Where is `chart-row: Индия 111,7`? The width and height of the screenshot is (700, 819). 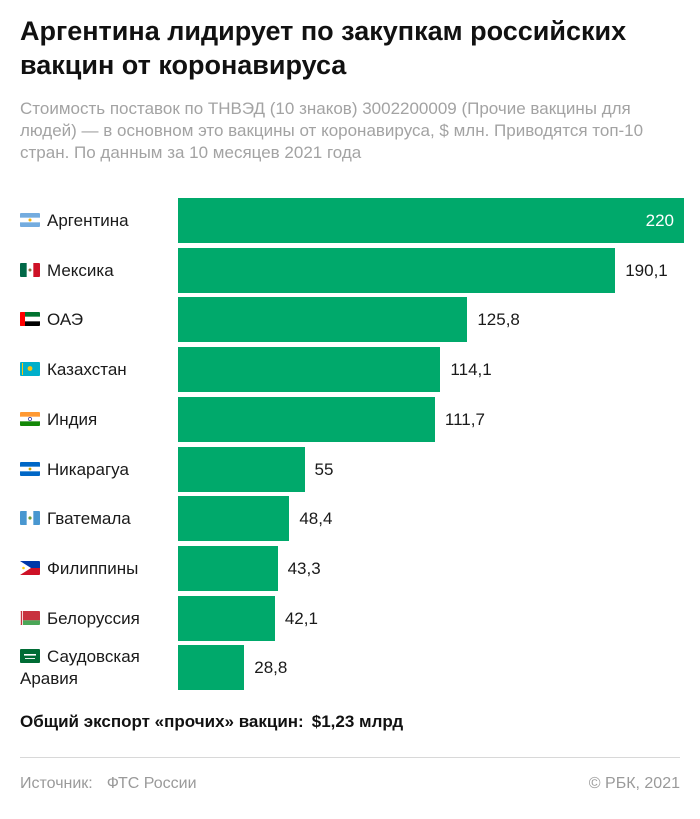
chart-row: Индия 111,7 is located at coordinates (350, 422).